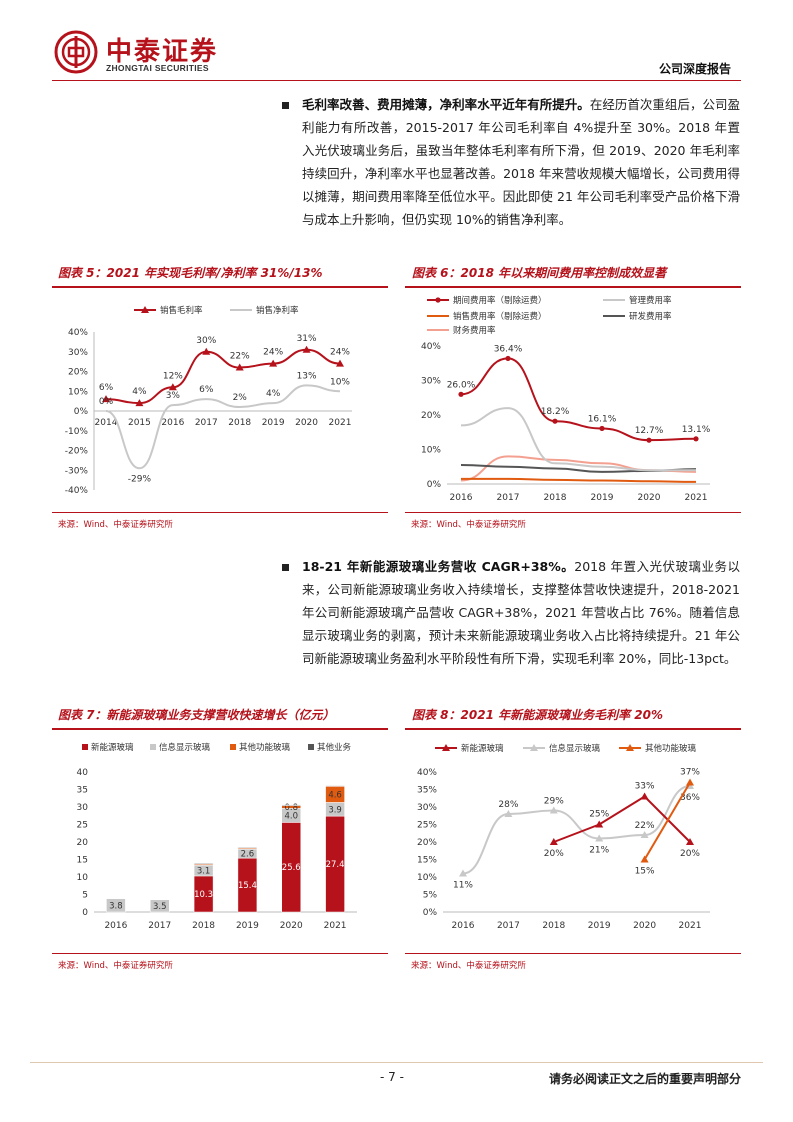 The image size is (793, 1122). What do you see at coordinates (76, 52) in the screenshot?
I see `company-logo-icon` at bounding box center [76, 52].